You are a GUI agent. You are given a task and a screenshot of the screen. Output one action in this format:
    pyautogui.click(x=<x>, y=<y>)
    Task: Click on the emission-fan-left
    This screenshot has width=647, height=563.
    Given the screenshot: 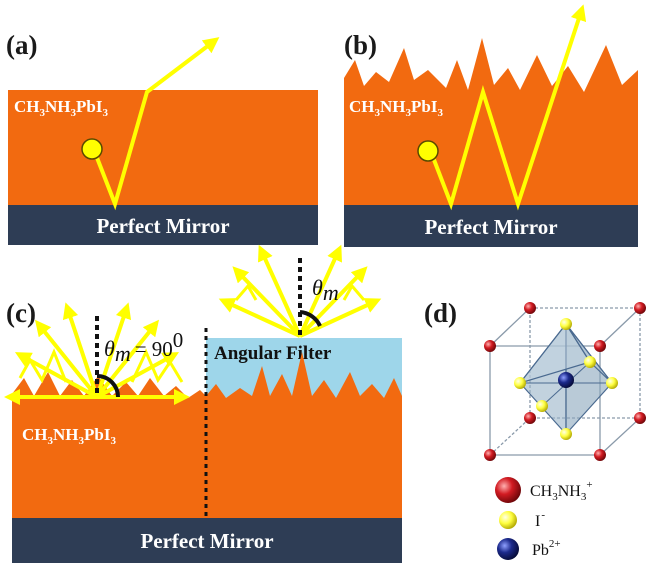 What is the action you would take?
    pyautogui.click(x=97, y=353)
    